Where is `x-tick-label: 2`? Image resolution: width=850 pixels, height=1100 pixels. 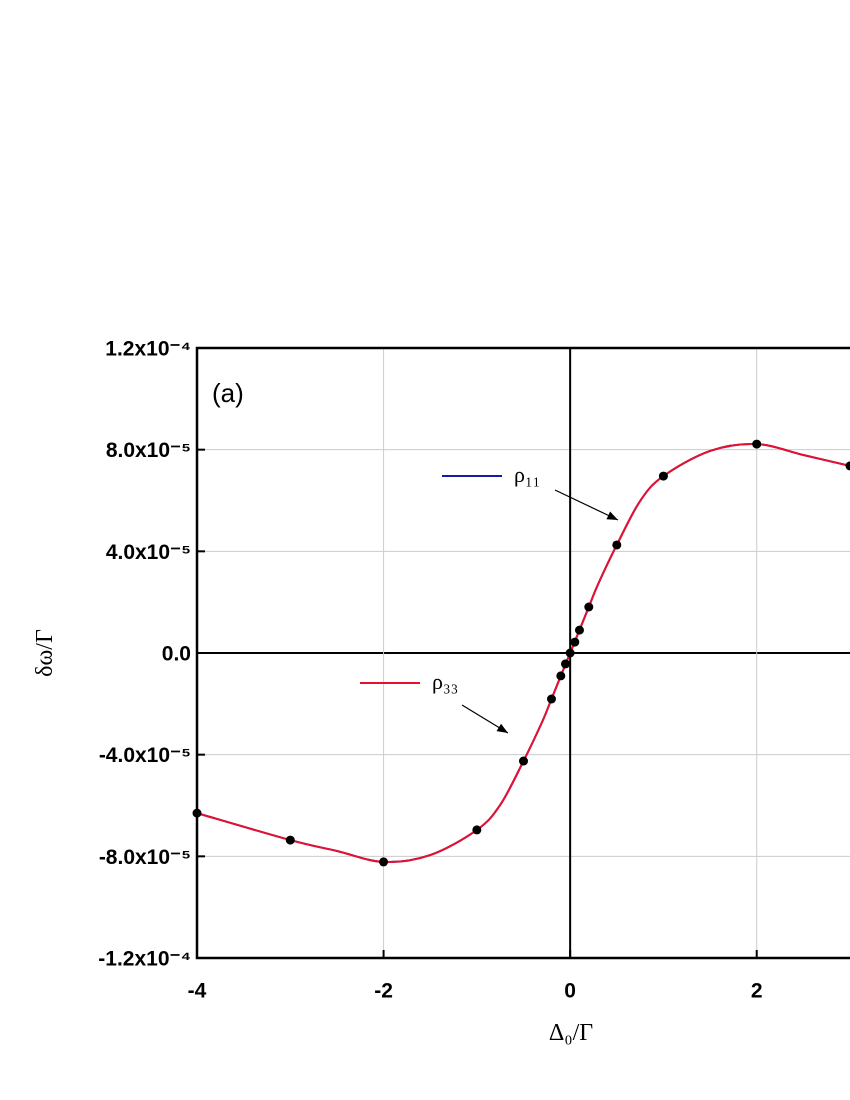
x-tick-label: 2 is located at coordinates (757, 991).